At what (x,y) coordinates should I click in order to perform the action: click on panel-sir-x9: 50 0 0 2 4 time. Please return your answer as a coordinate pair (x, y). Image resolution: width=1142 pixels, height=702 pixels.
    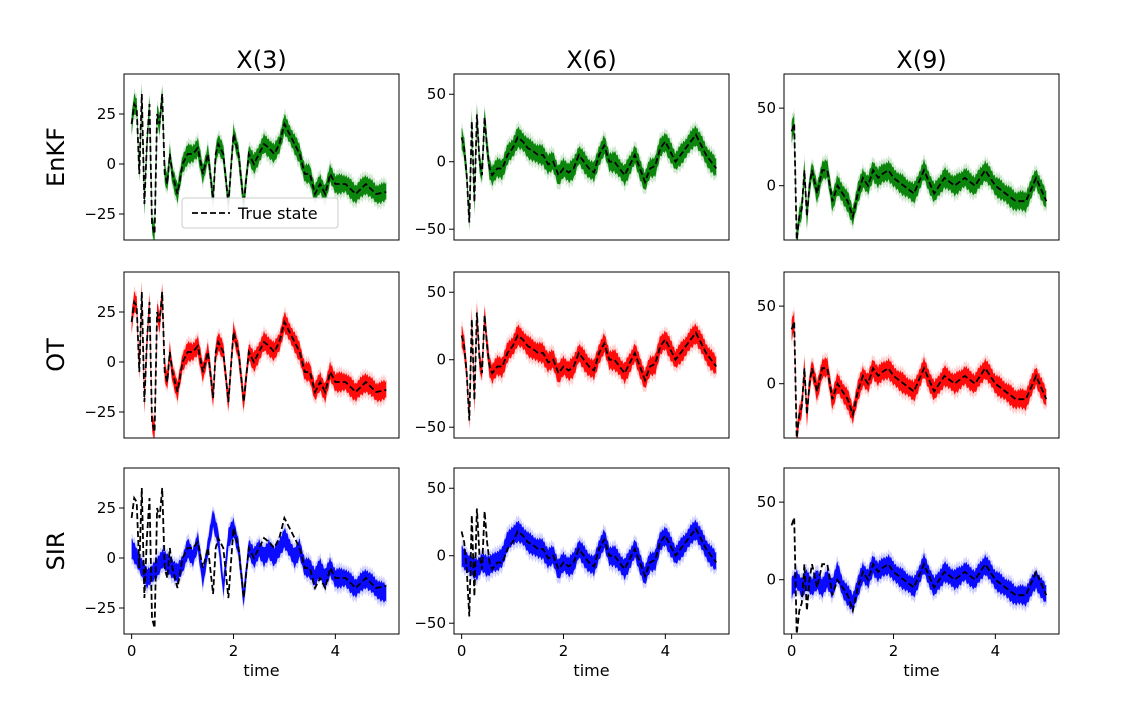
    Looking at the image, I should click on (908, 573).